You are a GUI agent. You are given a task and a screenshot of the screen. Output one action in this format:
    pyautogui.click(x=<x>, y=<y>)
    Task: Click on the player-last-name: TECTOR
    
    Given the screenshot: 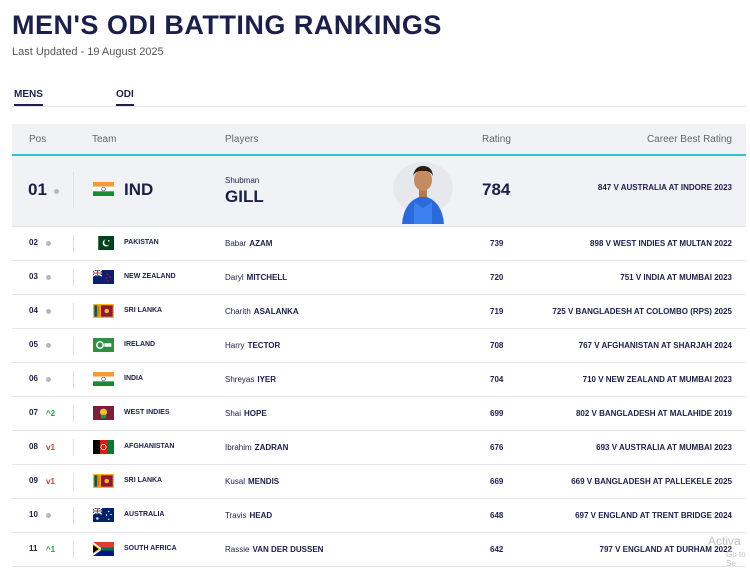 What is the action you would take?
    pyautogui.click(x=264, y=345)
    